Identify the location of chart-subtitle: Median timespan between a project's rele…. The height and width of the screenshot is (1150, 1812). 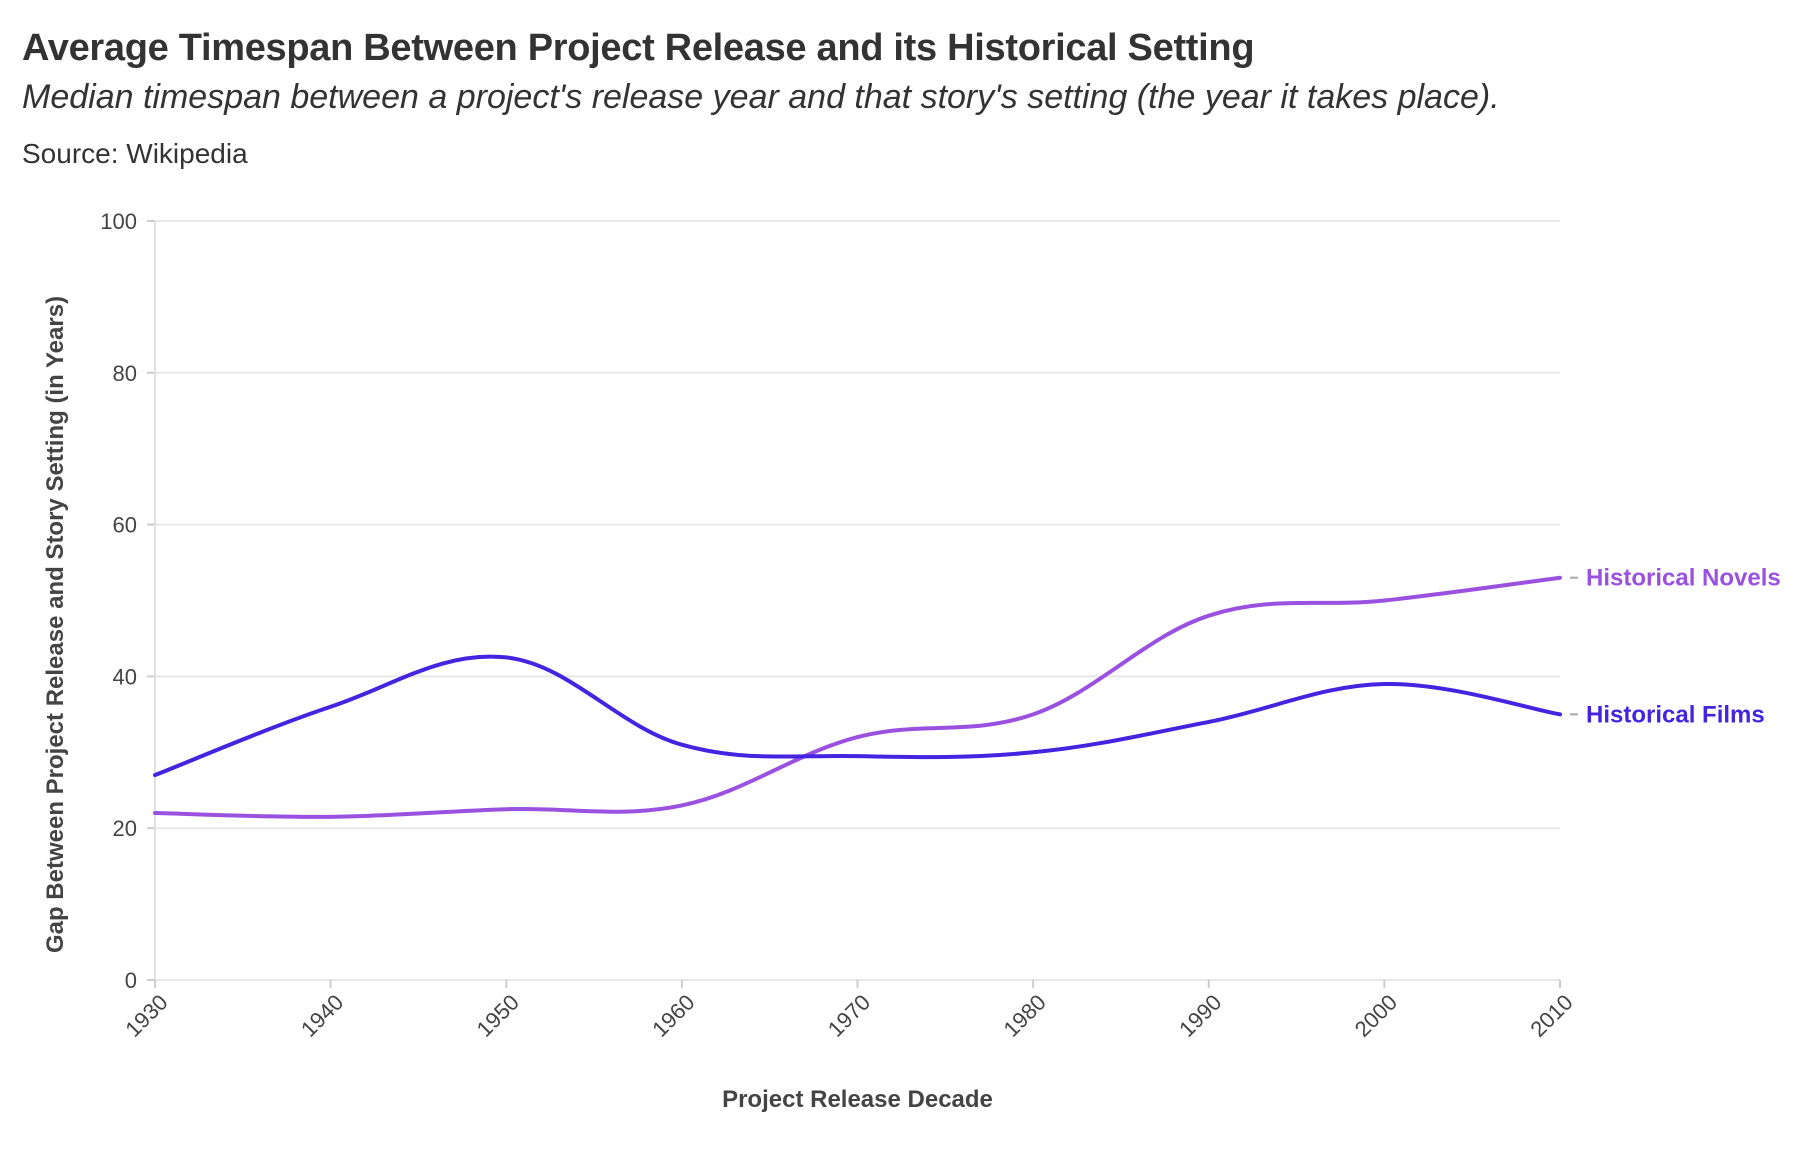
(761, 97).